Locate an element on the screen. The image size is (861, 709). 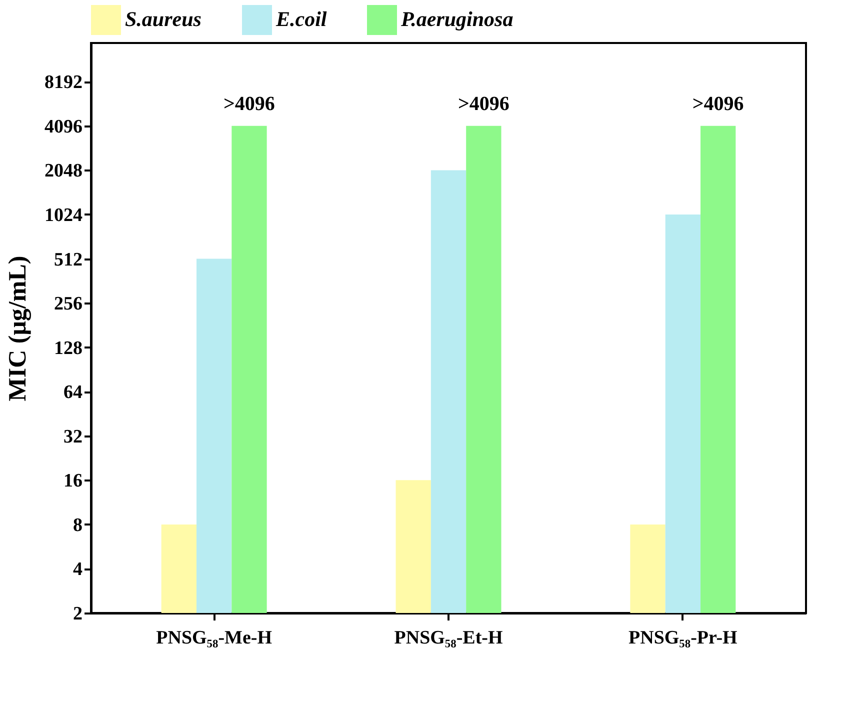
y-tick-label: 4 is located at coordinates (78, 569).